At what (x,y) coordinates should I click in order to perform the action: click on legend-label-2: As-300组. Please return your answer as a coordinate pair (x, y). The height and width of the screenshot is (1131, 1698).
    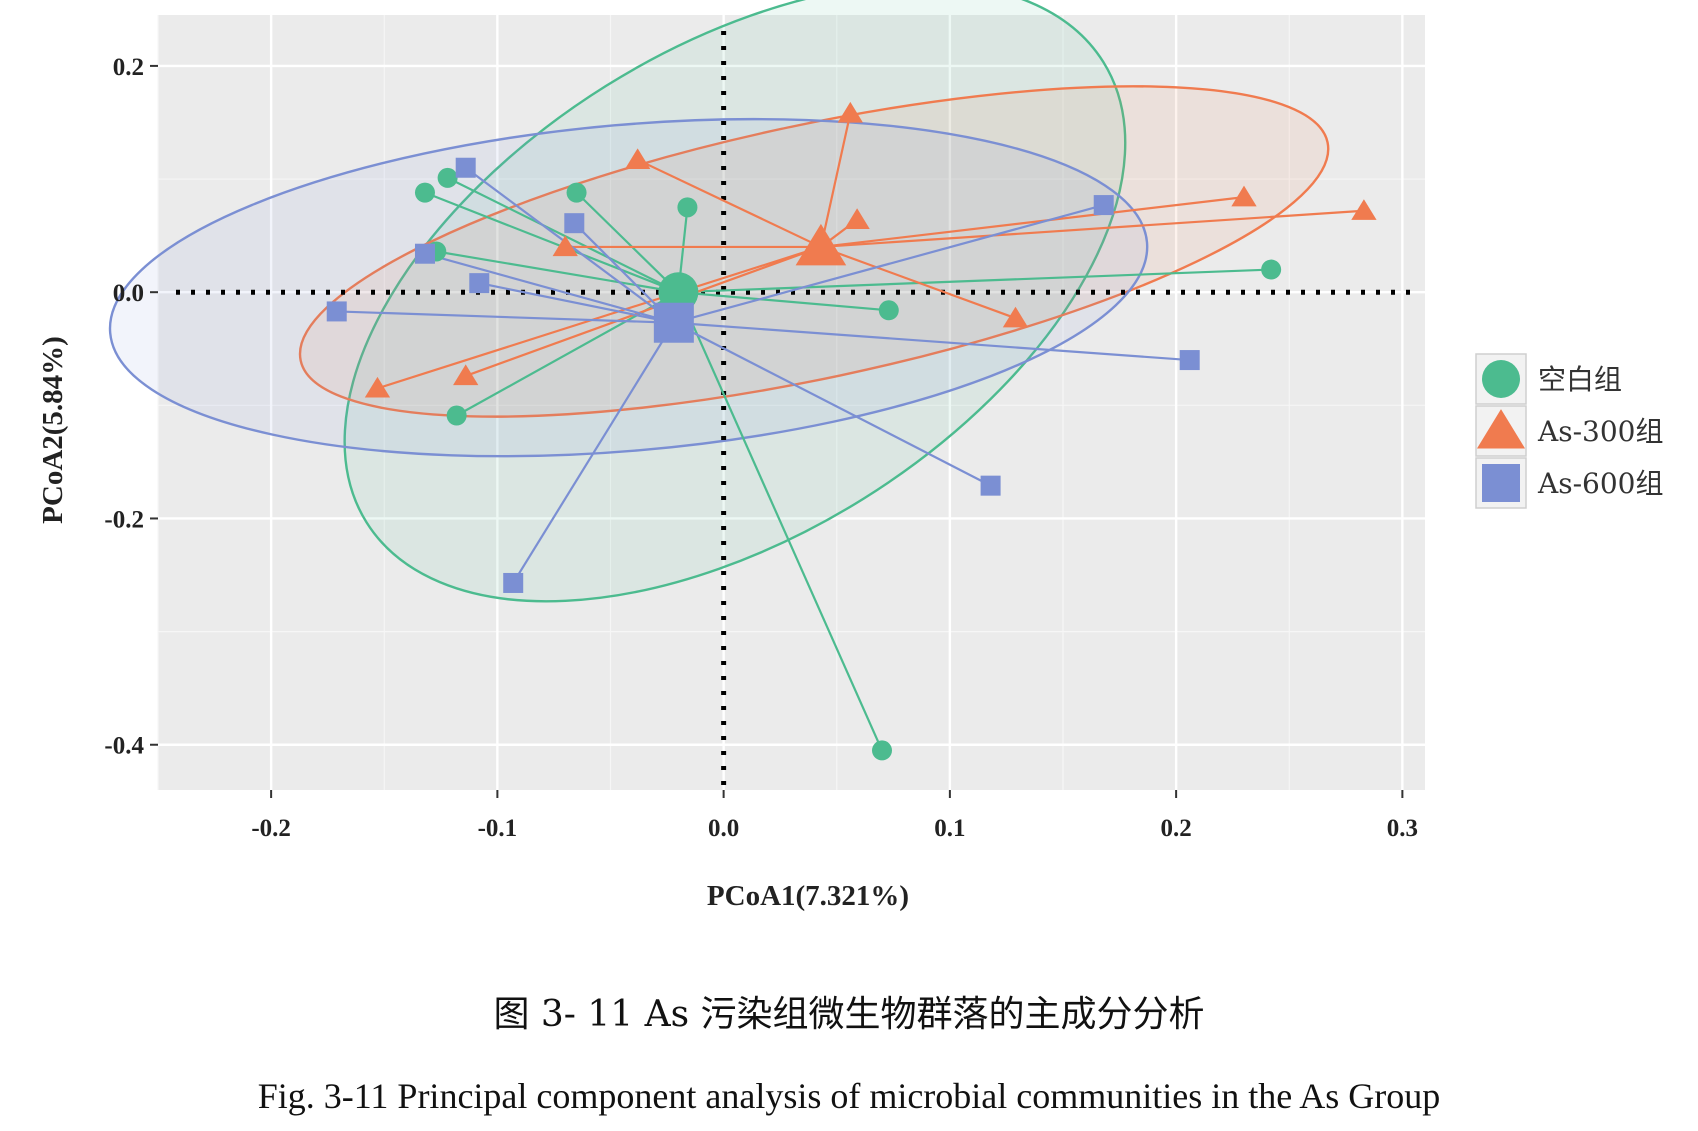
    Looking at the image, I should click on (1600, 431).